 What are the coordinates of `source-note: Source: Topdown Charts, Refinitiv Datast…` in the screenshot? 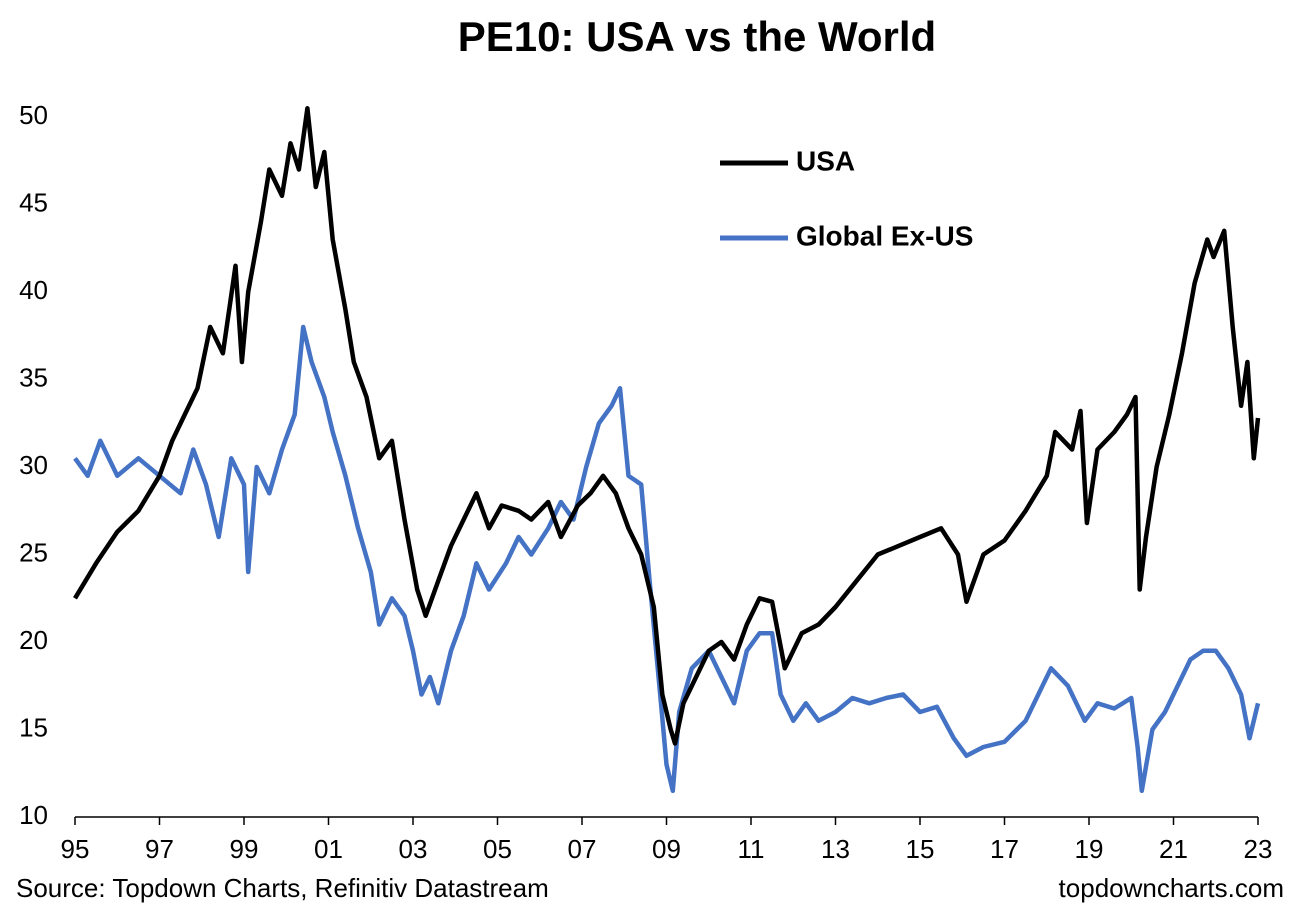 It's located at (282, 888).